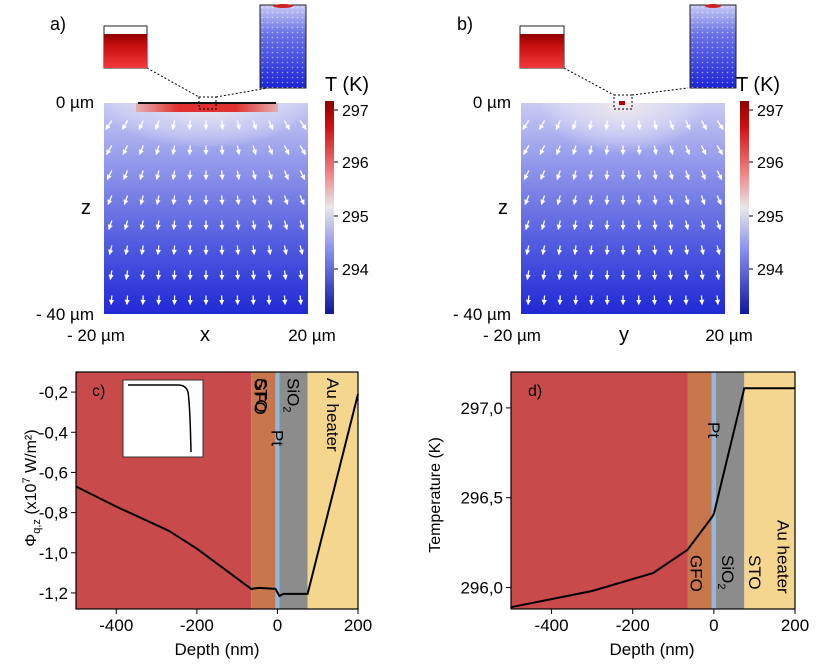  Describe the element at coordinates (53, 553) in the screenshot. I see `y-tick-label: -1,0` at that location.